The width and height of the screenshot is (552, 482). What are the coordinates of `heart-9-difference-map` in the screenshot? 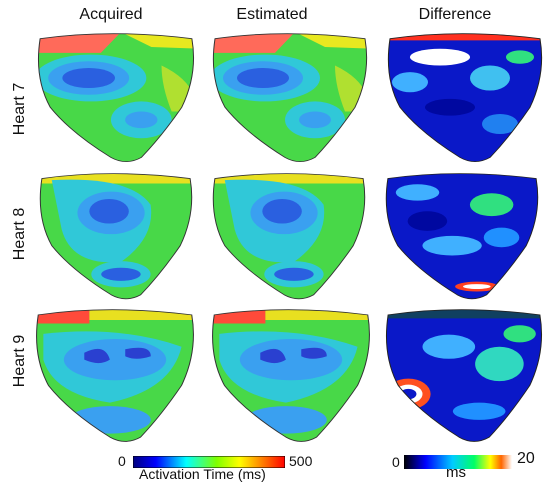 It's located at (464, 375).